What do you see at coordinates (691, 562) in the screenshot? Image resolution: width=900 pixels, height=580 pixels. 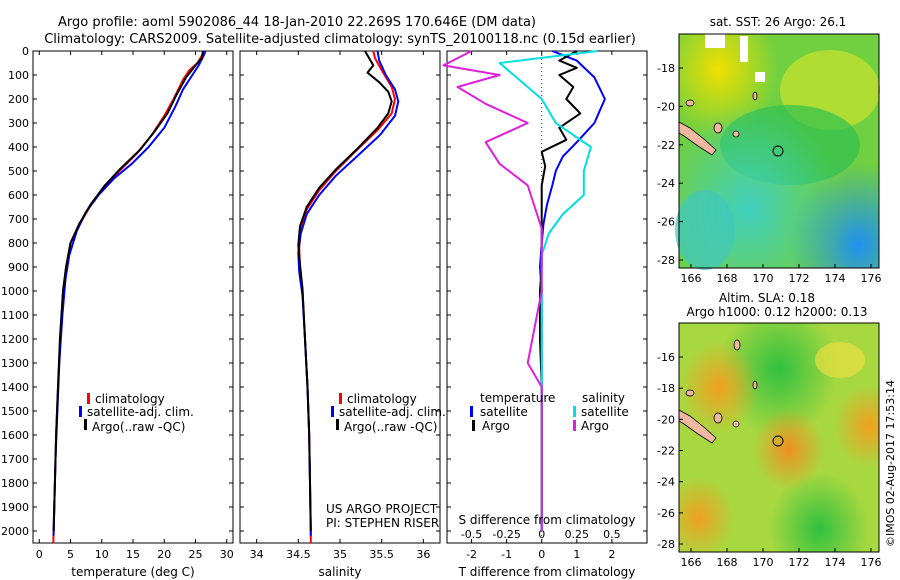 I see `map-x-tick-label: 166` at bounding box center [691, 562].